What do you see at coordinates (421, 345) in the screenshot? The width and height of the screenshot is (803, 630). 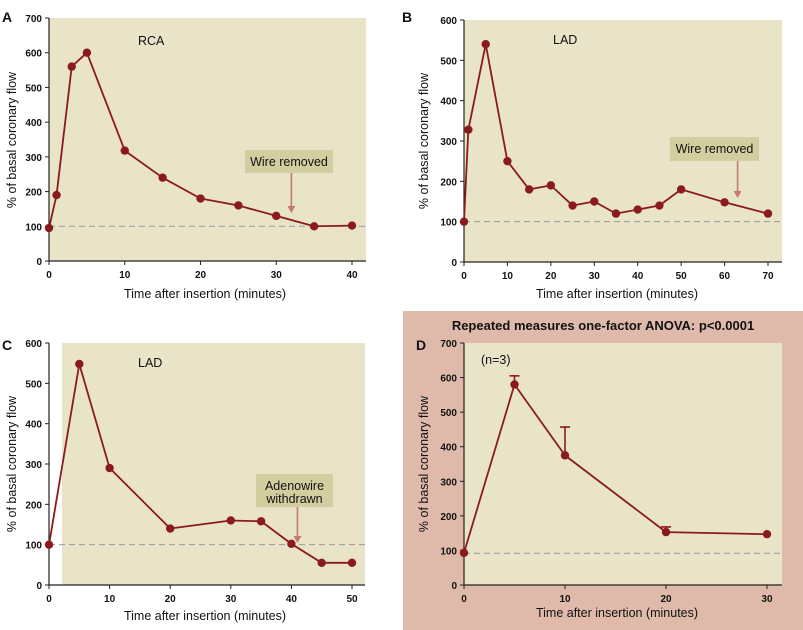 I see `panel-letter: D` at bounding box center [421, 345].